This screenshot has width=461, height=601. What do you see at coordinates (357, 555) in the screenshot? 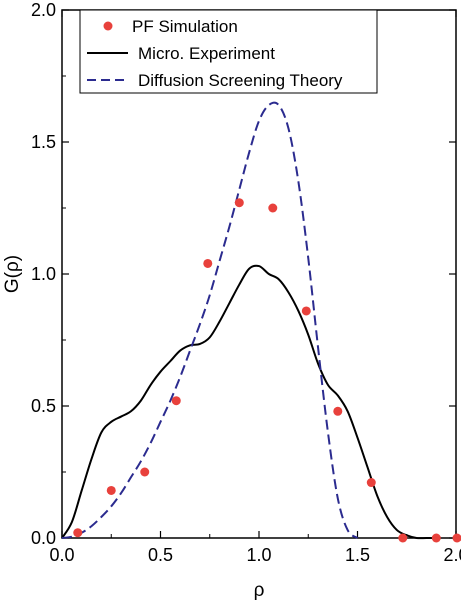
I see `x-tick-label: 1.5` at bounding box center [357, 555].